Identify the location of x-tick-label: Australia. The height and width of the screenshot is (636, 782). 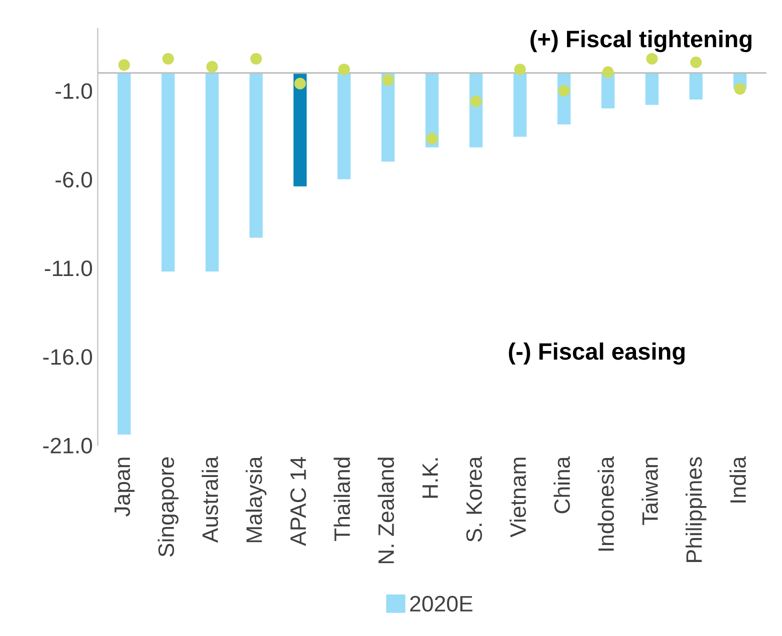
(210, 499).